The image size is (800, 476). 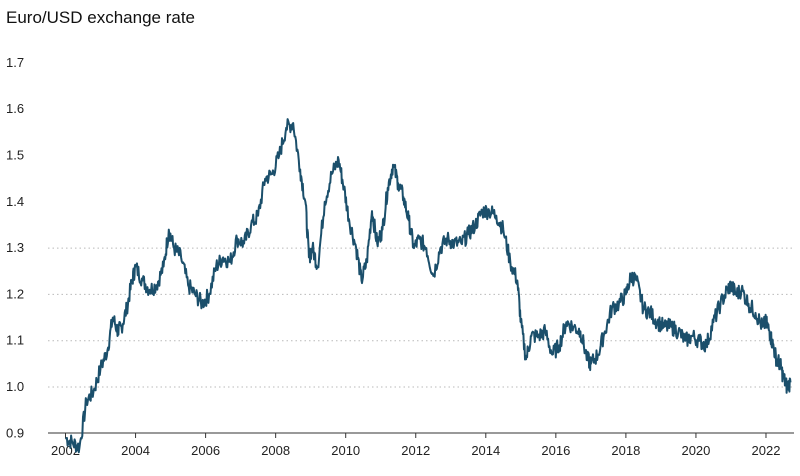 I want to click on x-tick-label: 2012, so click(x=415, y=450).